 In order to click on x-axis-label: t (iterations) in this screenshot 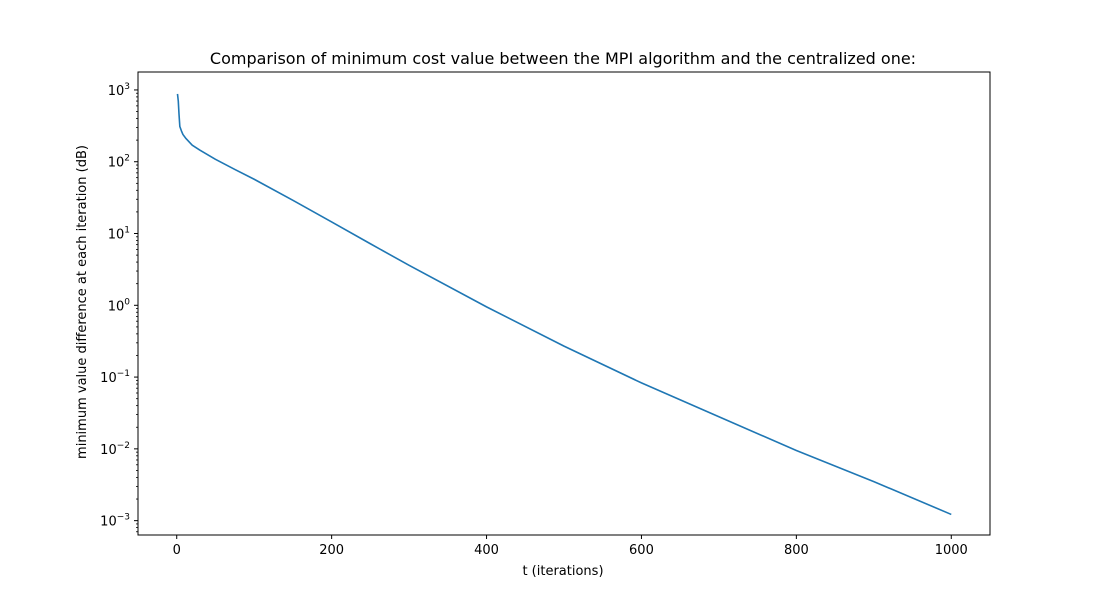, I will do `click(562, 571)`.